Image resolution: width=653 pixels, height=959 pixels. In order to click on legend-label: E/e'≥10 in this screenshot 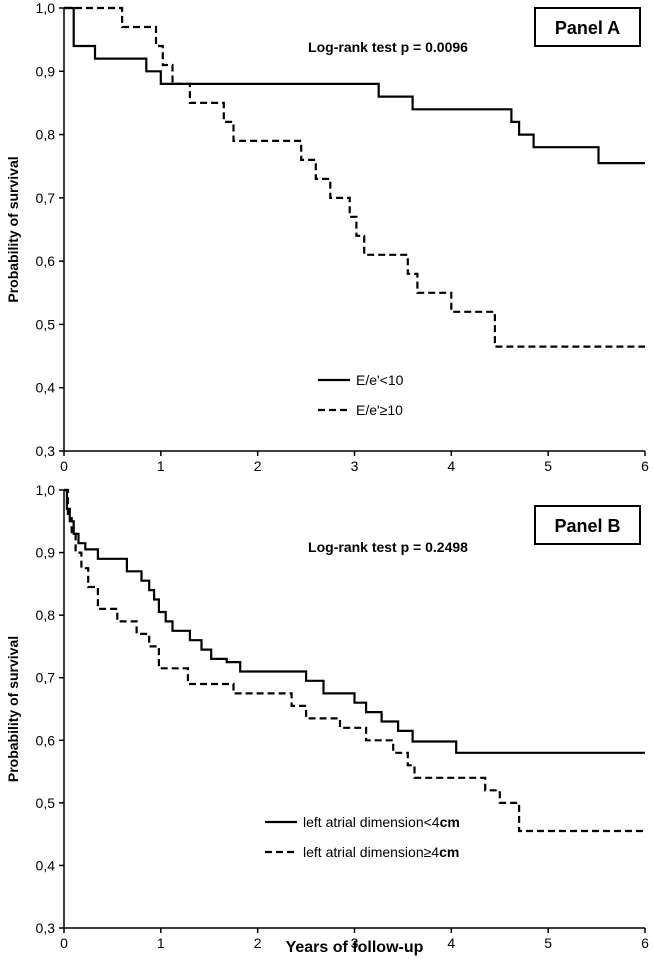, I will do `click(379, 410)`.